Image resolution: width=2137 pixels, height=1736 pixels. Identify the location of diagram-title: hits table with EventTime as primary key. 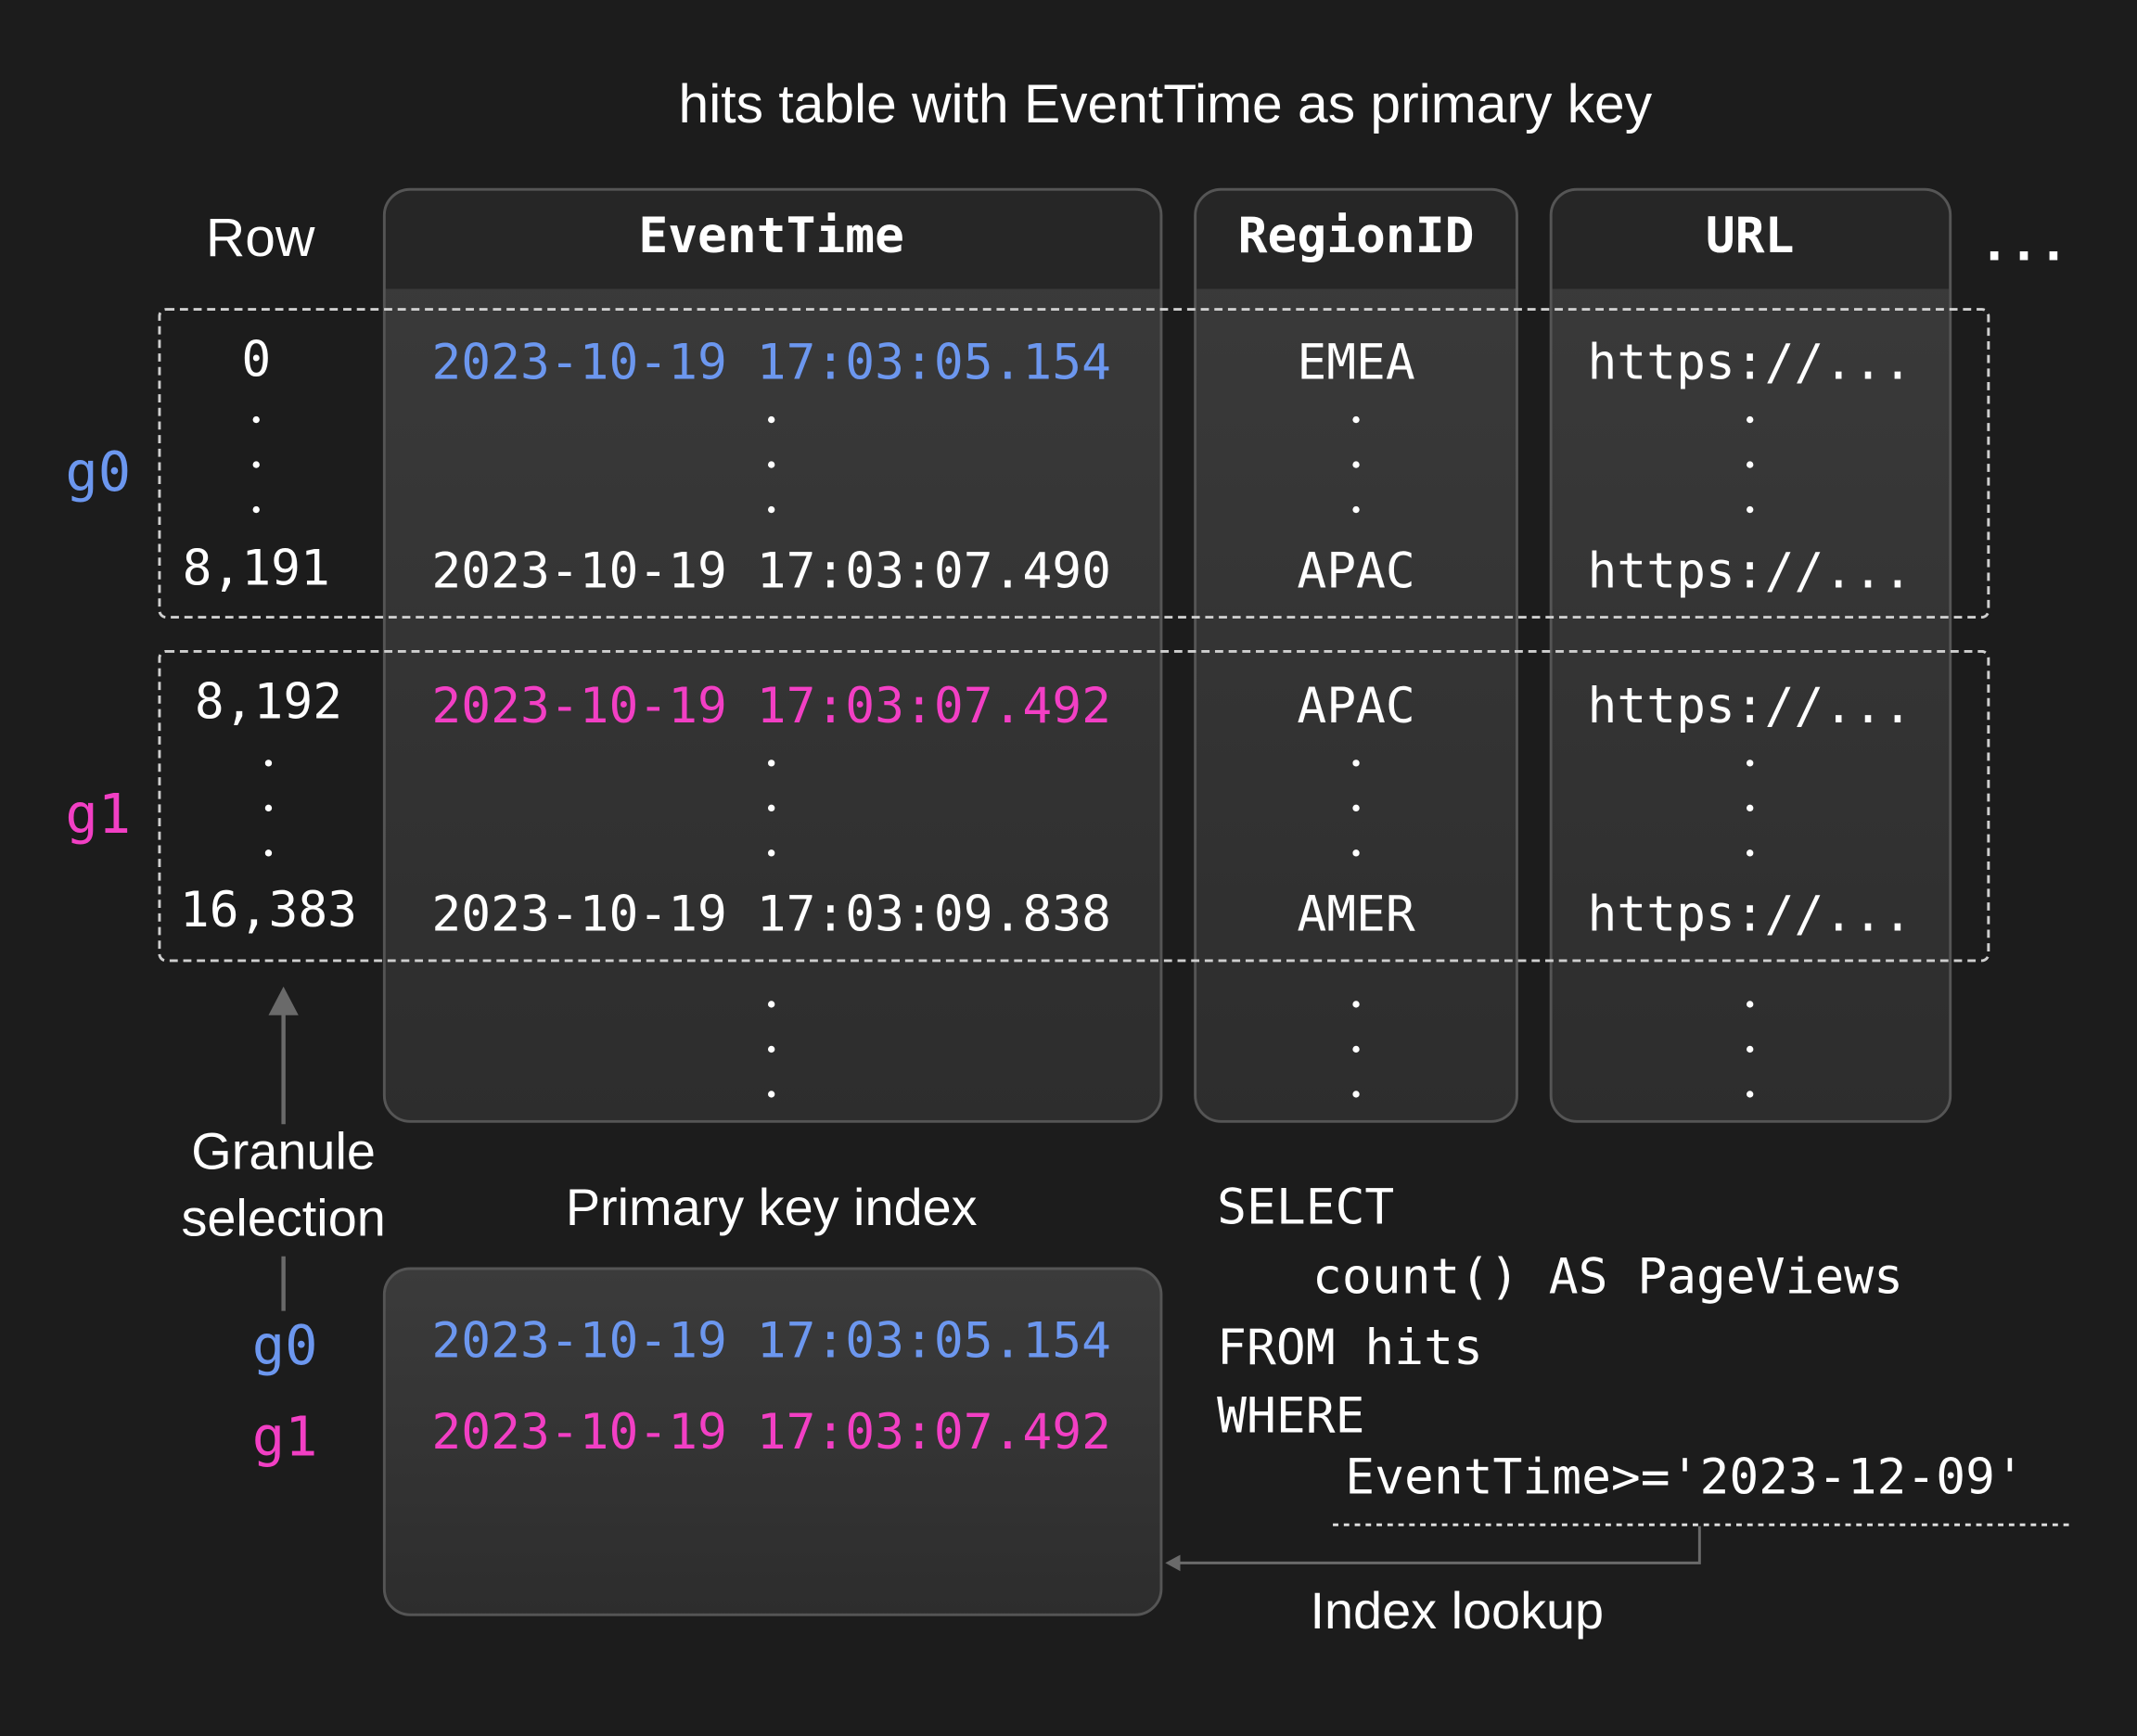
(1166, 104).